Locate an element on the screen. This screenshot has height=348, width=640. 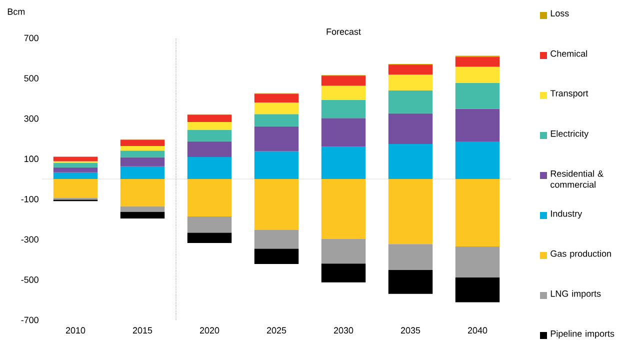
y-tick-label: 100 is located at coordinates (31, 159).